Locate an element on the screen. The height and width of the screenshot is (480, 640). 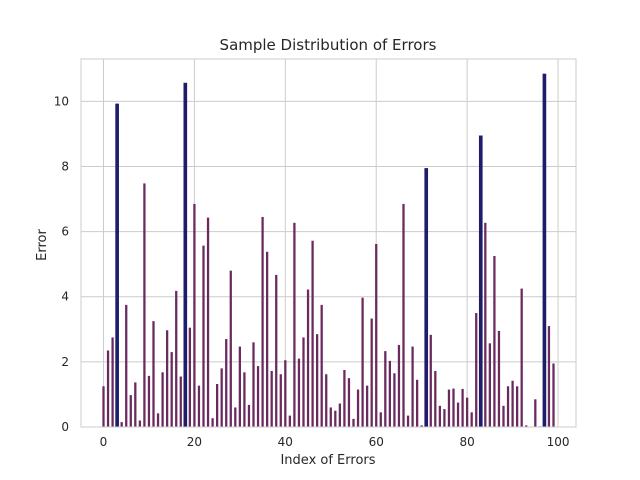
y-tick-label: 0 is located at coordinates (65, 427).